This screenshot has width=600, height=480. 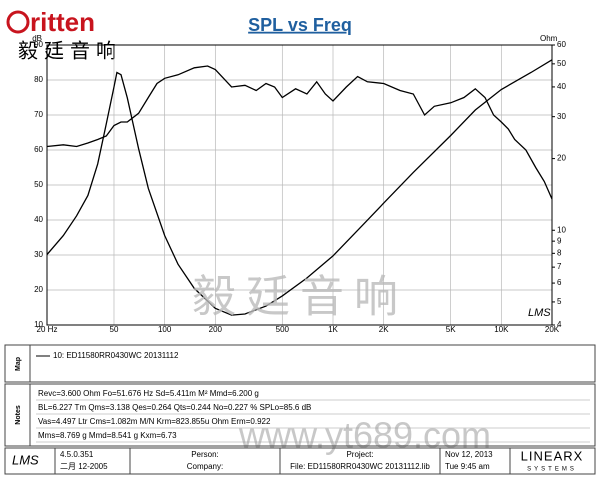 I want to click on y-axis-label: dB, so click(x=37, y=38).